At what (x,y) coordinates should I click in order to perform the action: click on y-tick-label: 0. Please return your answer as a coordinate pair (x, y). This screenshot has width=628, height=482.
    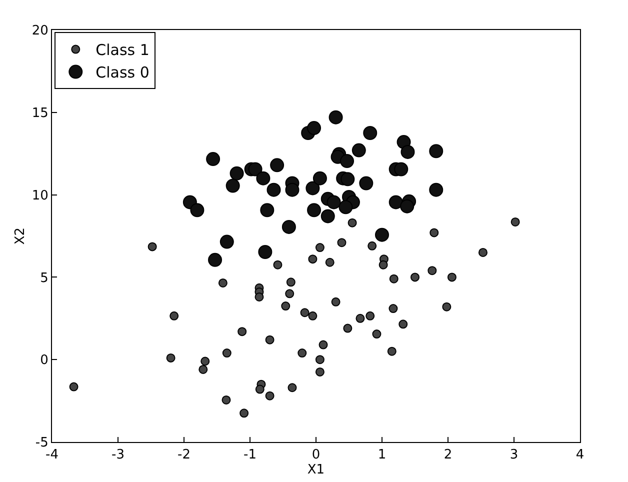
    Looking at the image, I should click on (44, 360).